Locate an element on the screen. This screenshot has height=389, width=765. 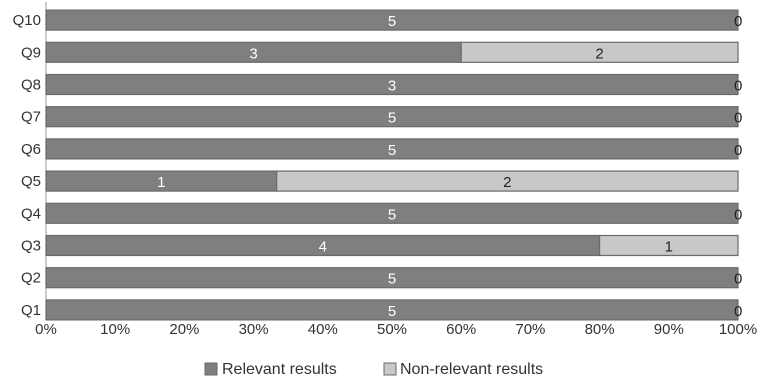
x-tick-label: 100% is located at coordinates (738, 329).